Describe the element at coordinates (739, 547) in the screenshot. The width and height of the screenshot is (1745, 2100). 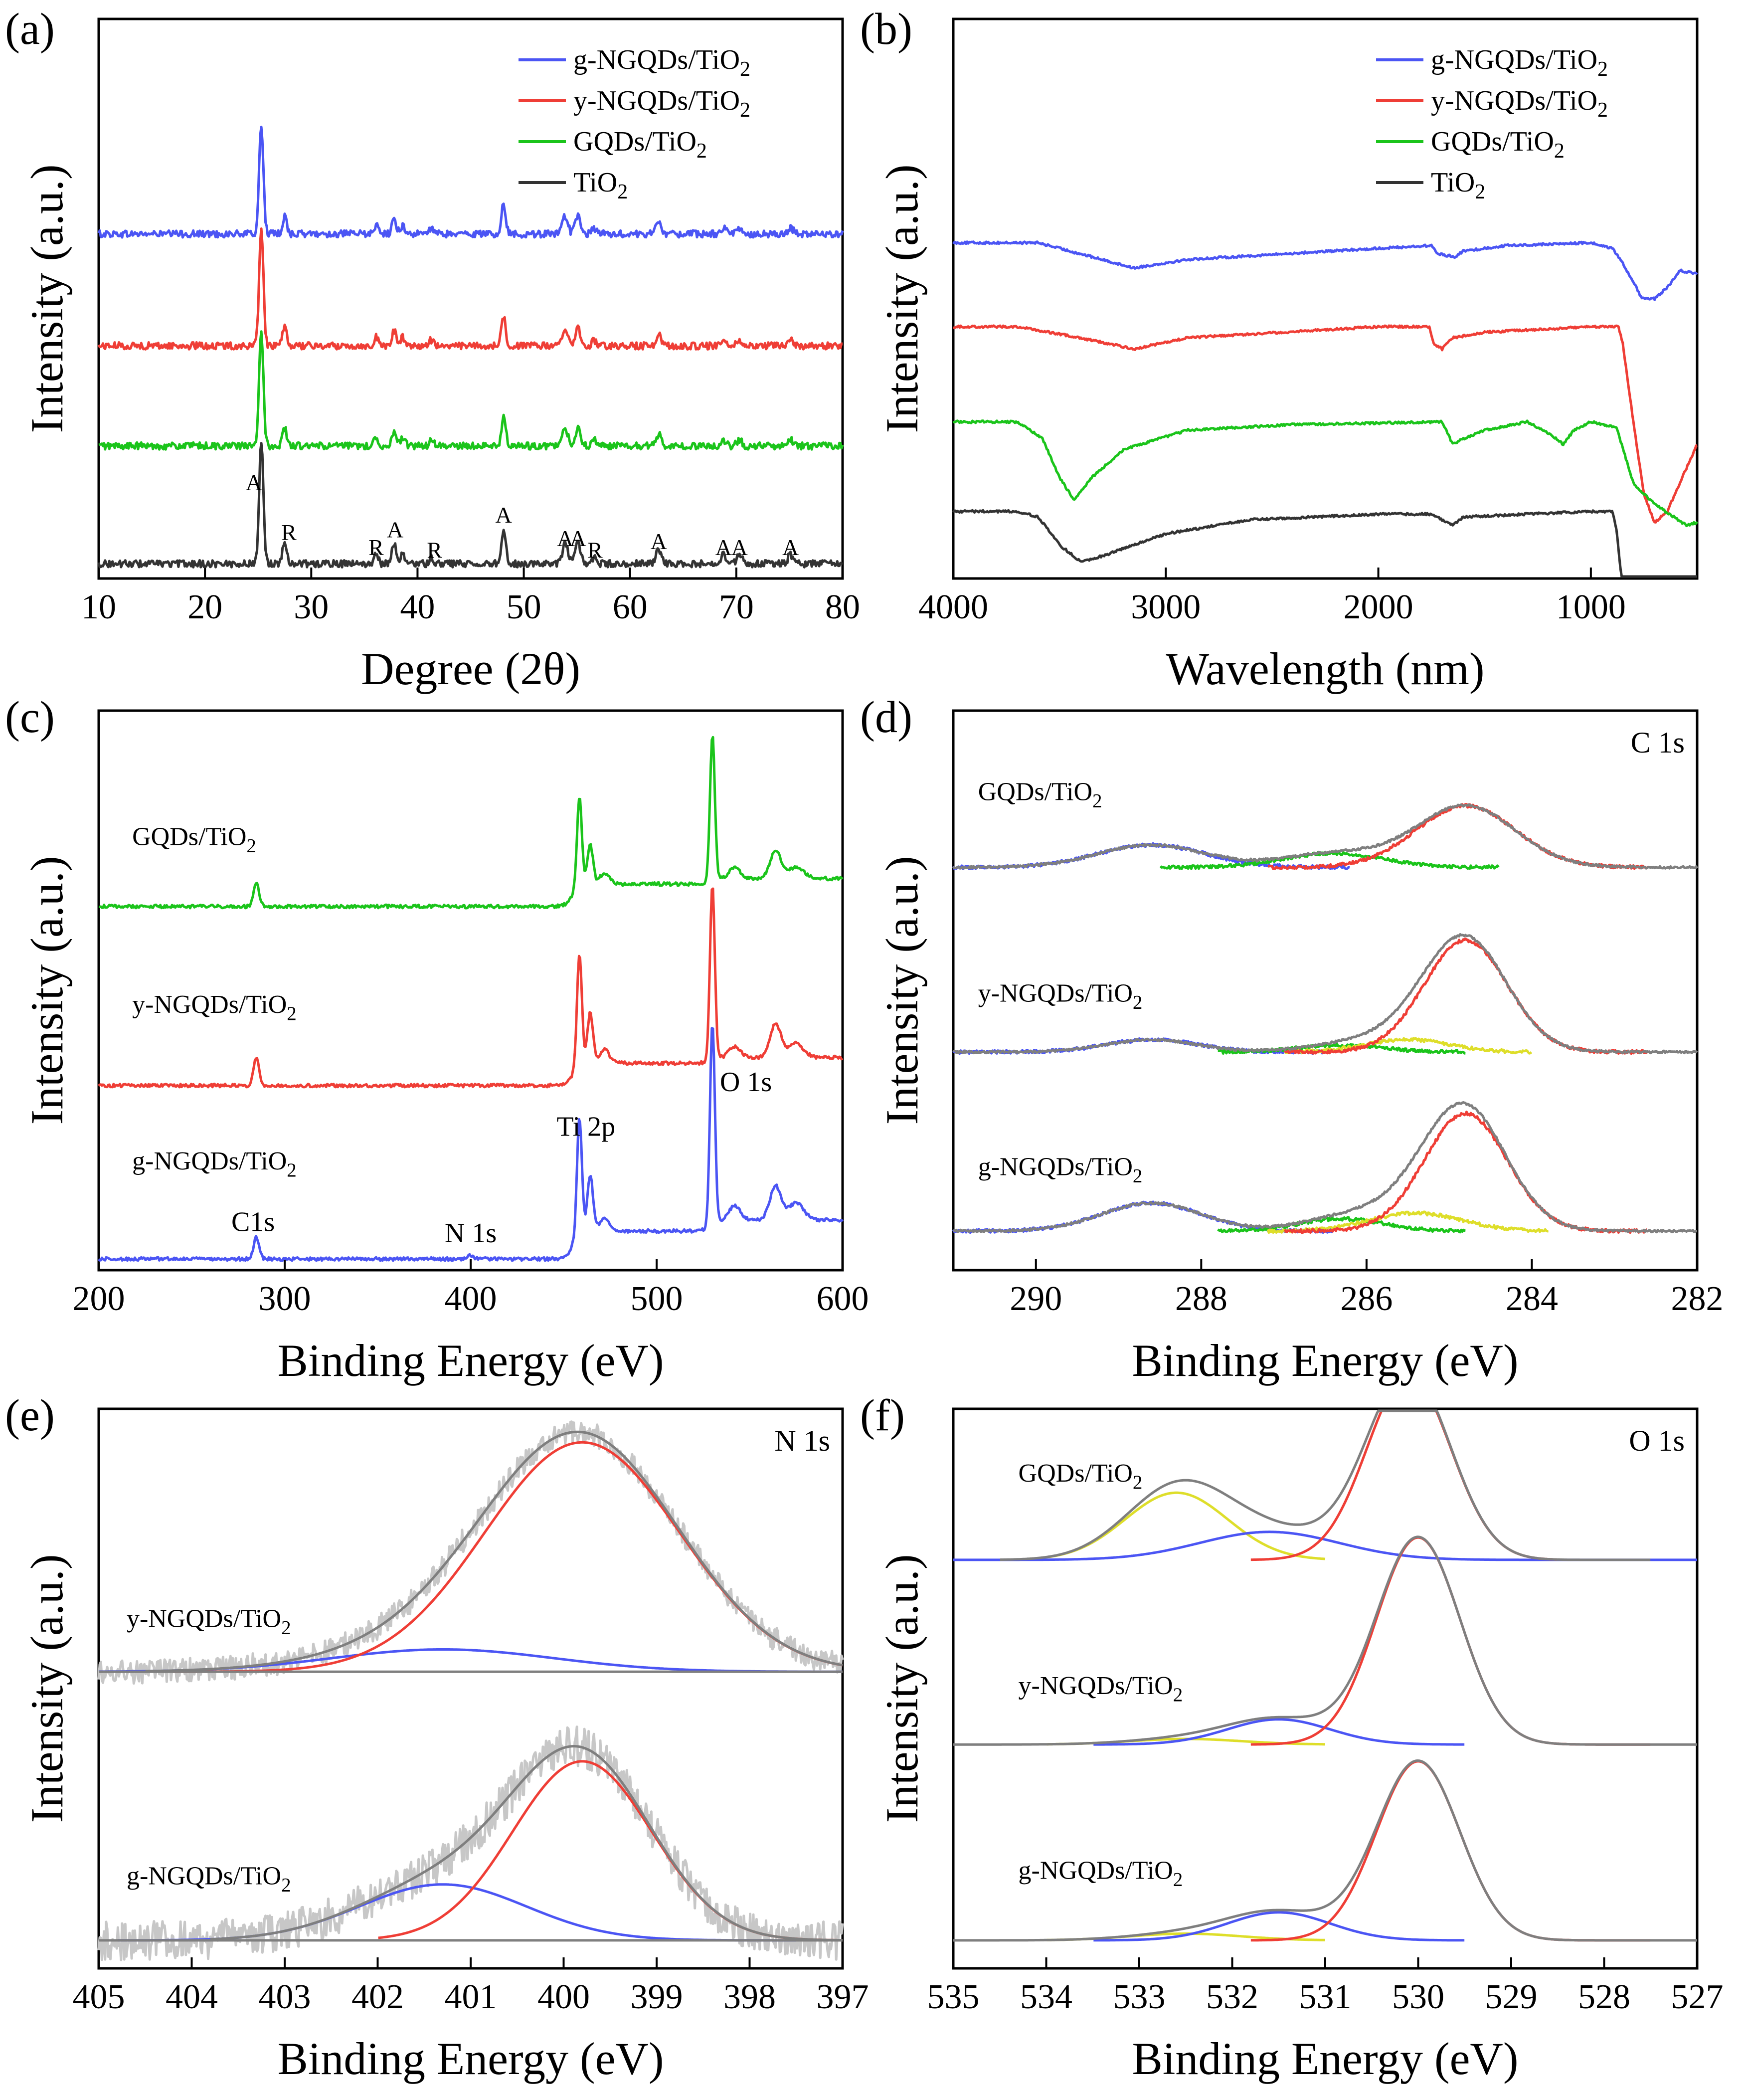
I see `panel-a-annotation-11: A` at that location.